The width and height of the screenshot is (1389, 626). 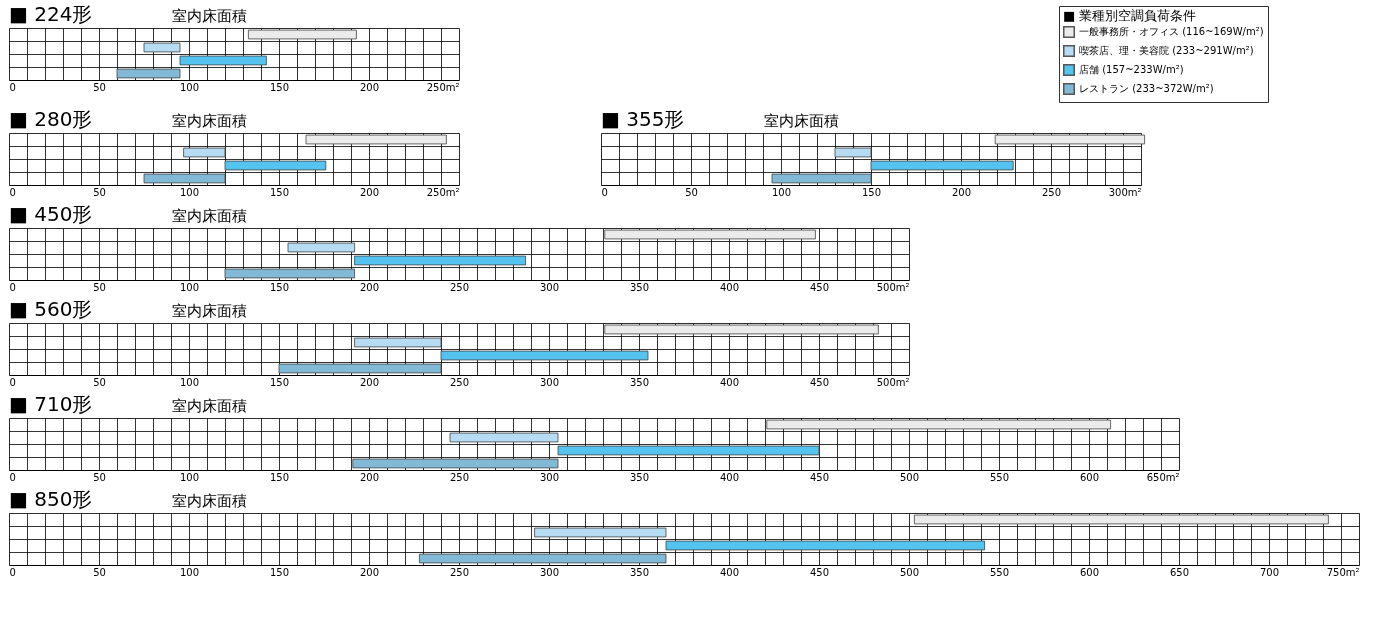 What do you see at coordinates (1146, 88) in the screenshot?
I see `legend-label: レストラン (233~372W/m²)` at bounding box center [1146, 88].